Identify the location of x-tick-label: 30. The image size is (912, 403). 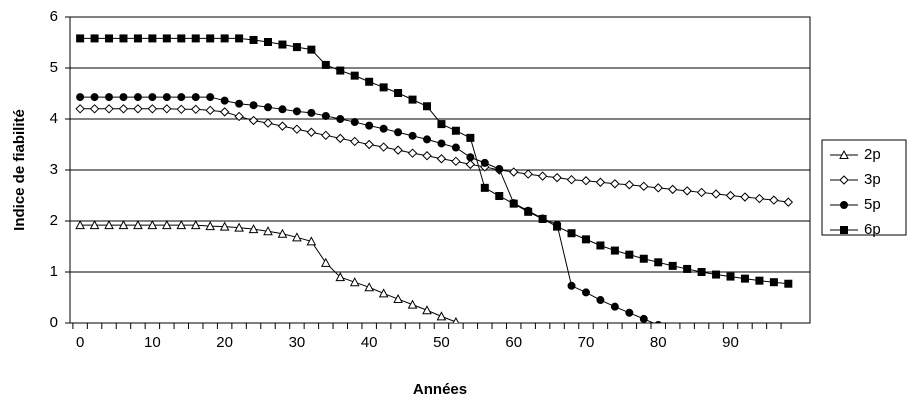
(297, 342).